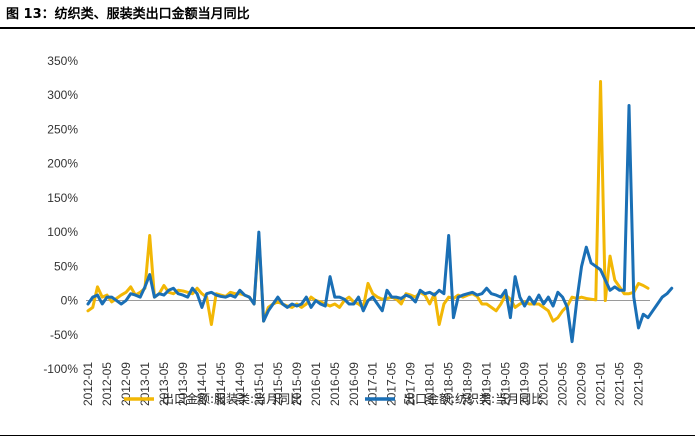 The image size is (695, 439). I want to click on x-tick-label: 2016-09, so click(354, 384).